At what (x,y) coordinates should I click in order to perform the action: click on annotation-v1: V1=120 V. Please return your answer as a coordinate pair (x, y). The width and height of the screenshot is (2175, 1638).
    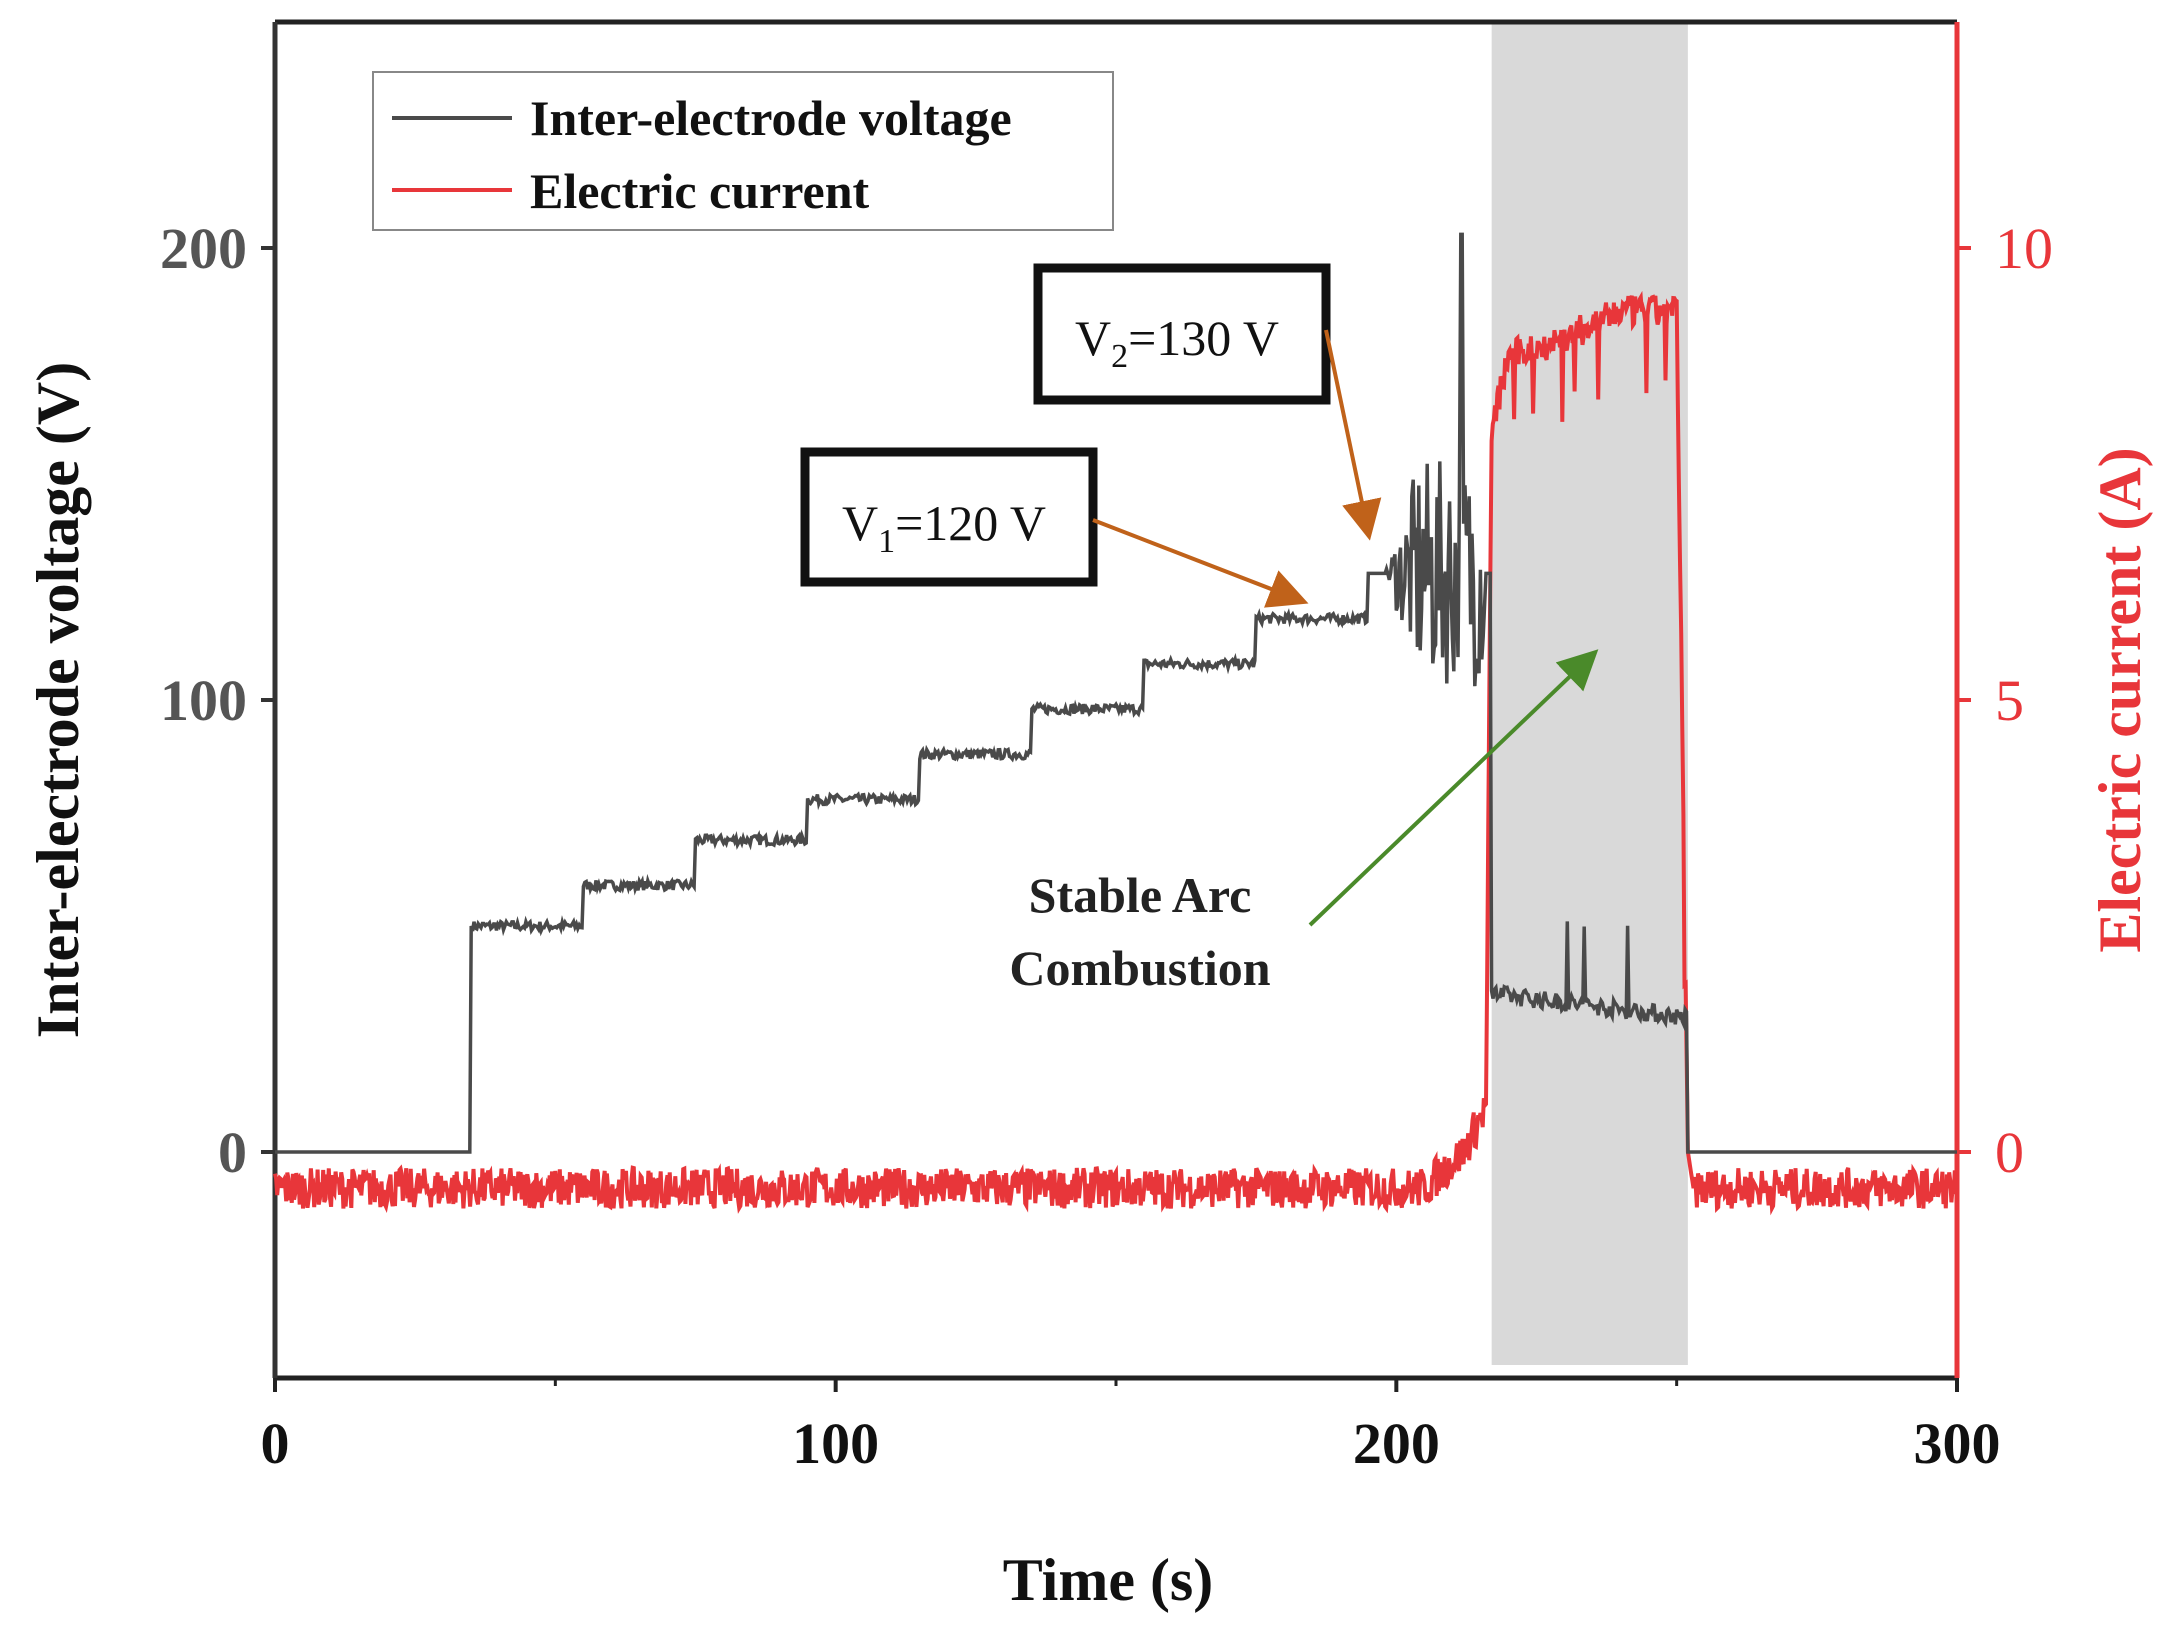
    Looking at the image, I should click on (1054, 527).